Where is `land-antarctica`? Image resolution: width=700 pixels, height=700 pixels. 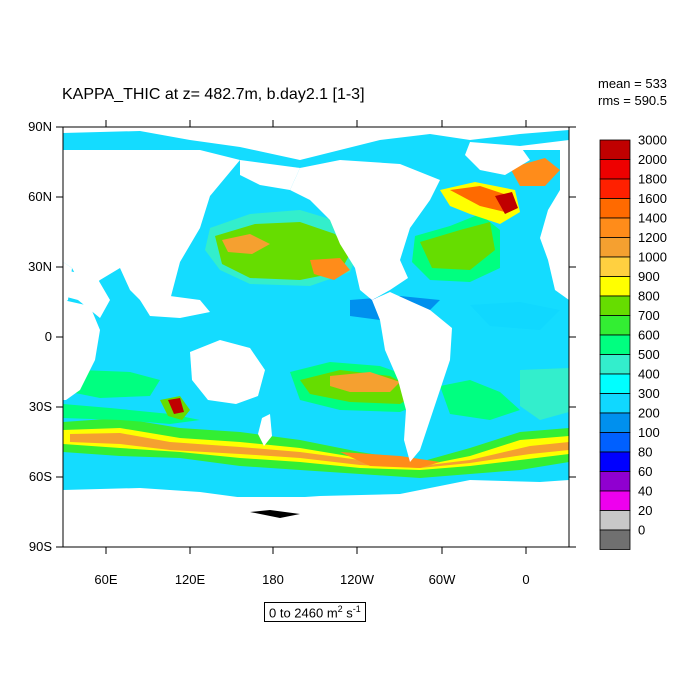
land-antarctica is located at coordinates (316, 522).